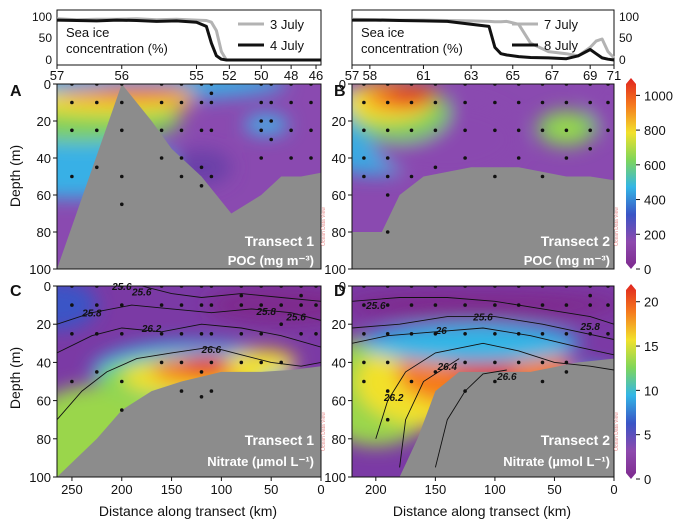 This screenshot has width=680, height=519. Describe the element at coordinates (506, 377) in the screenshot. I see `panel-D-contour-label-6: 26.6` at that location.